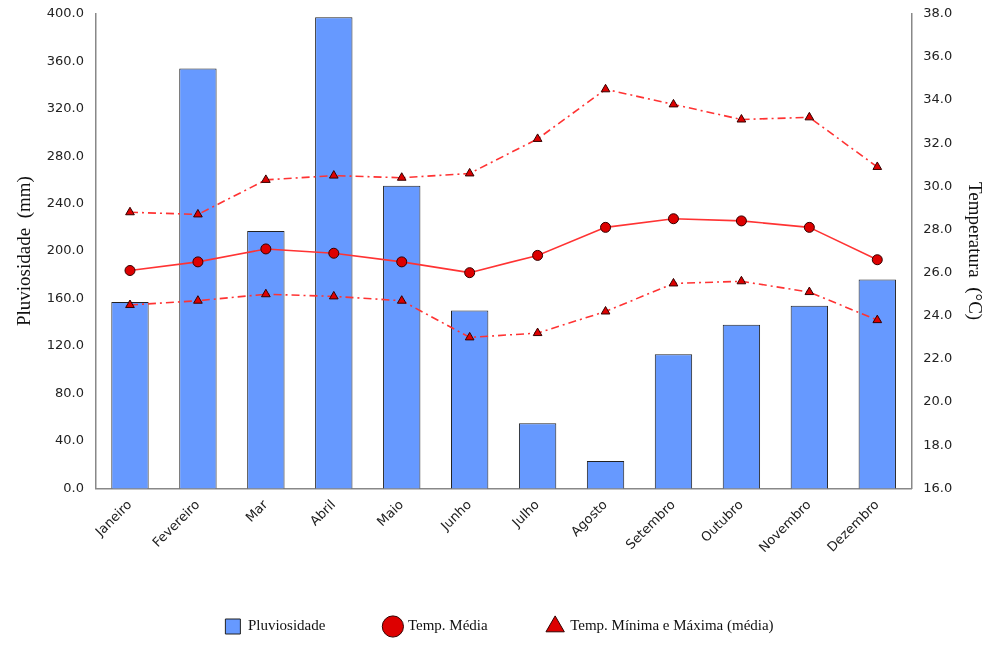 Image resolution: width=1003 pixels, height=648 pixels. Describe the element at coordinates (65, 13) in the screenshot. I see `y-tick-label: 400.0` at that location.